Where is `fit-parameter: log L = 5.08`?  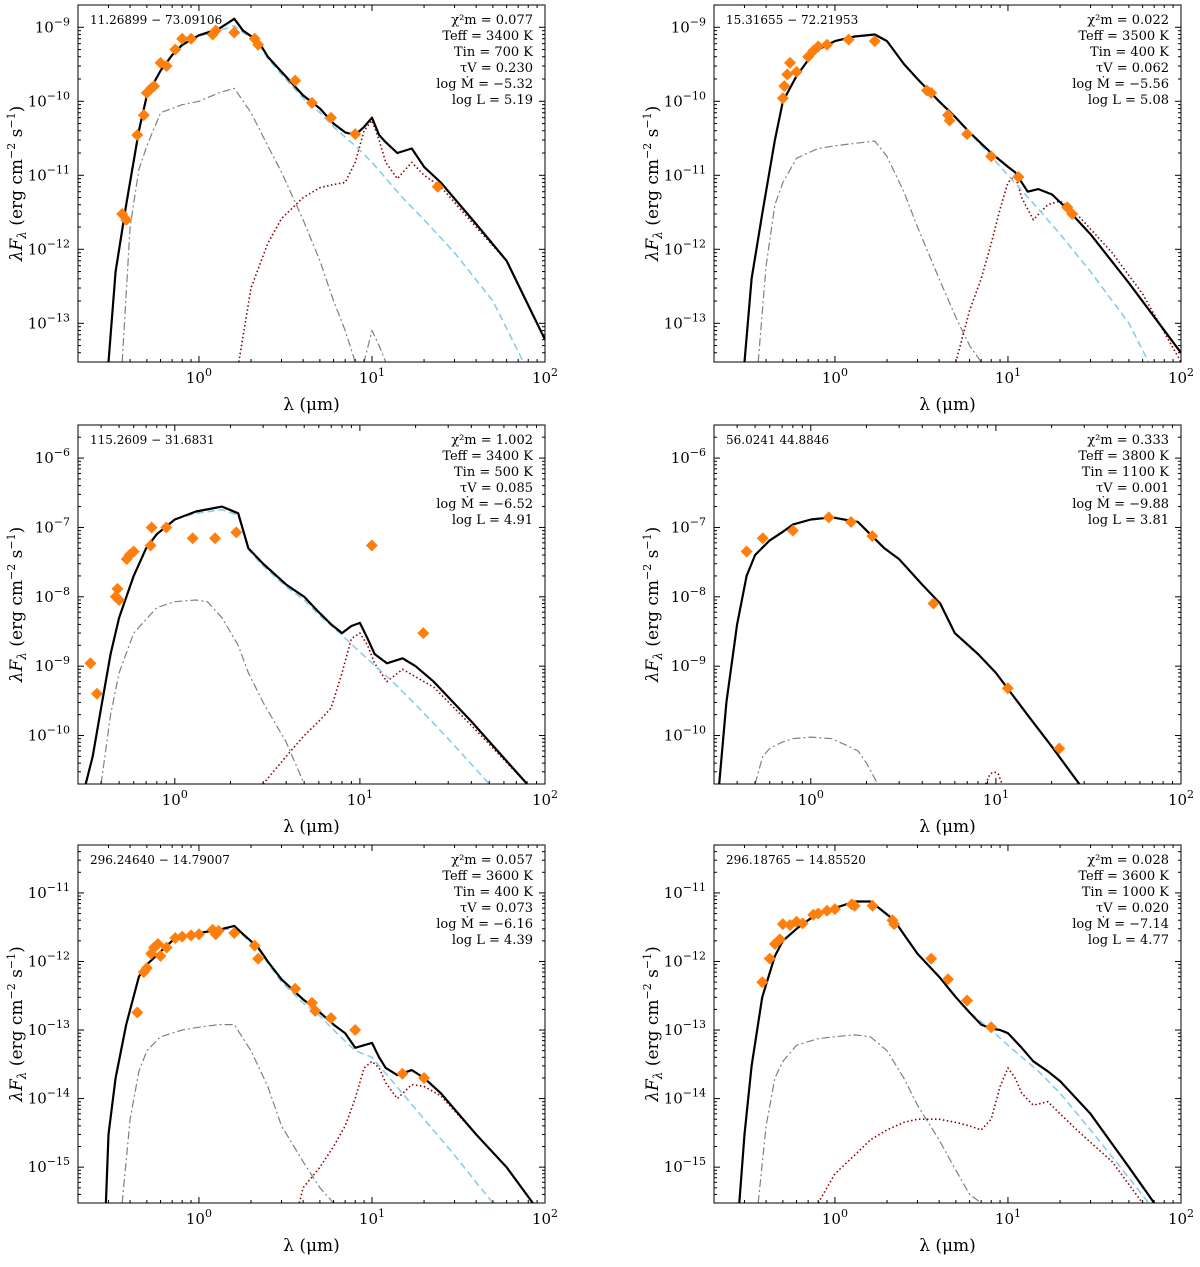 fit-parameter: log L = 5.08 is located at coordinates (1128, 100).